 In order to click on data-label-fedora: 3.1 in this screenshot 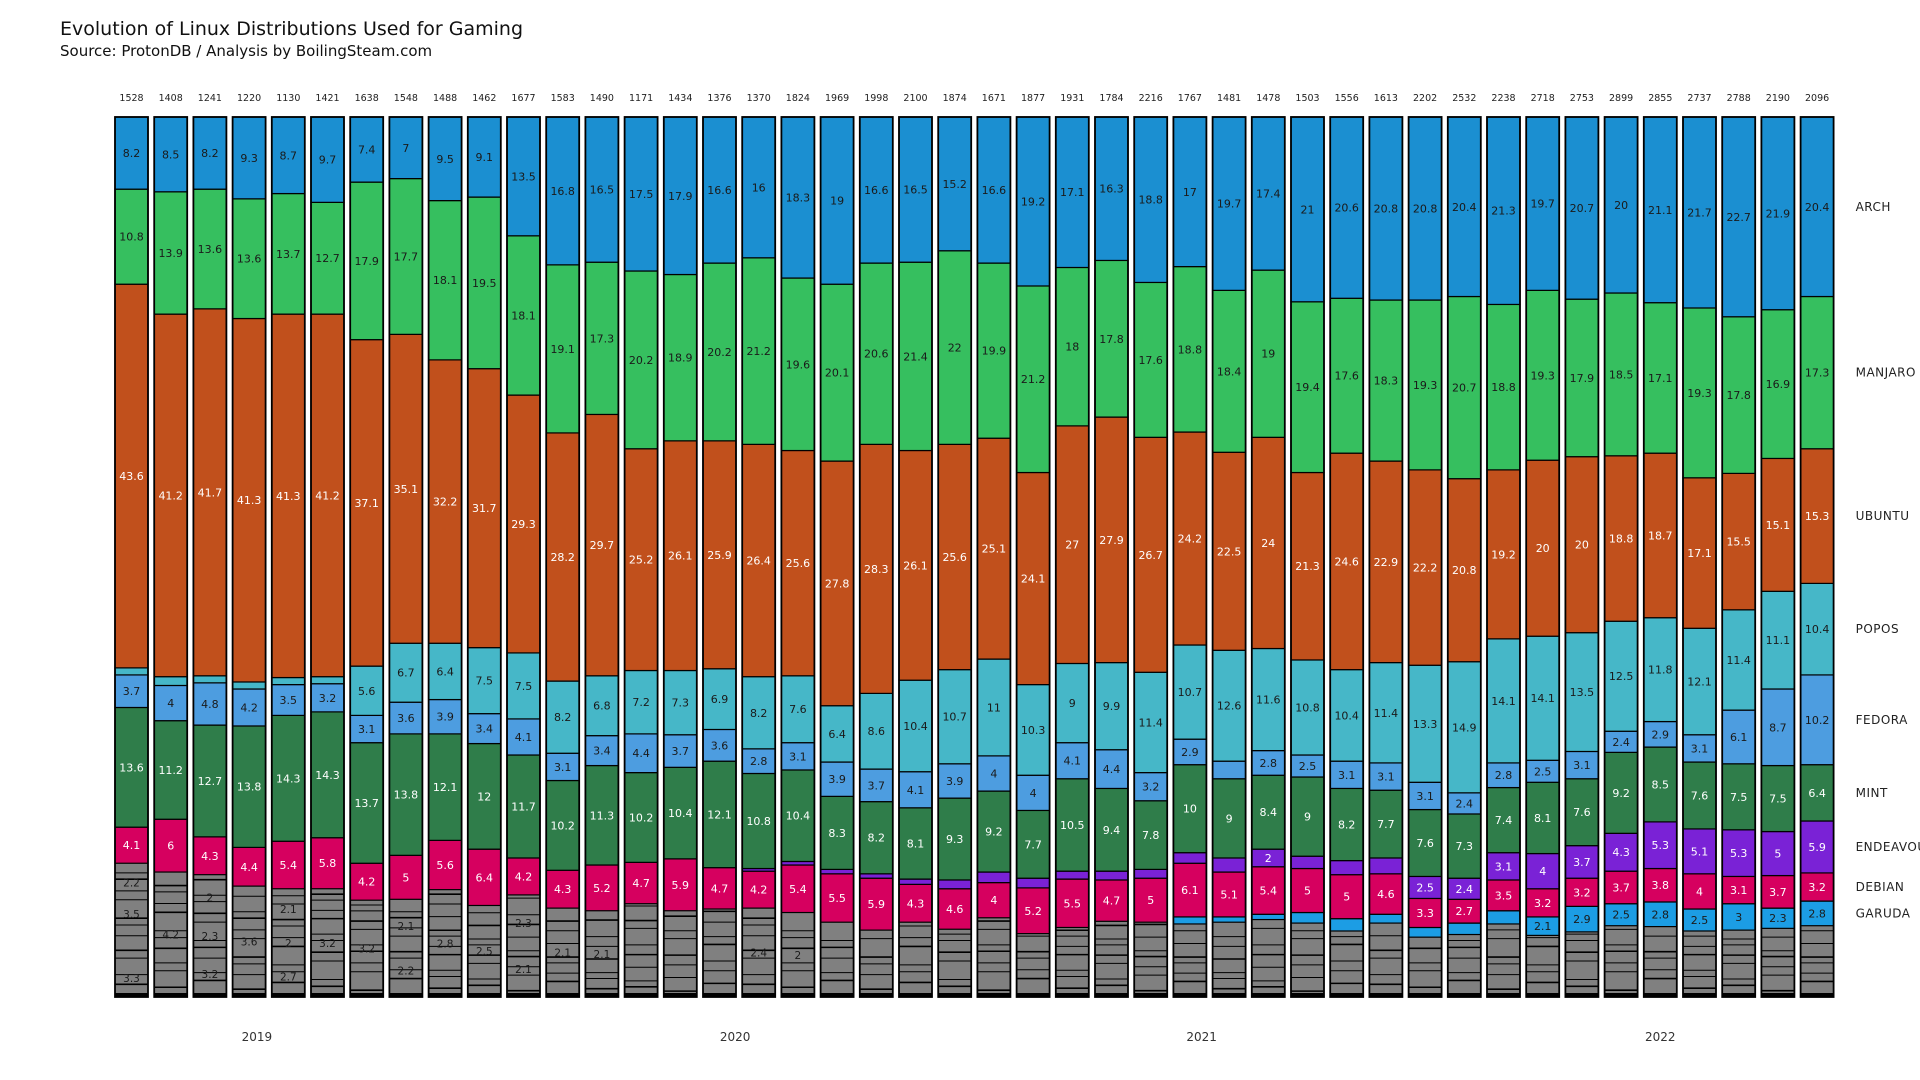, I will do `click(798, 756)`.